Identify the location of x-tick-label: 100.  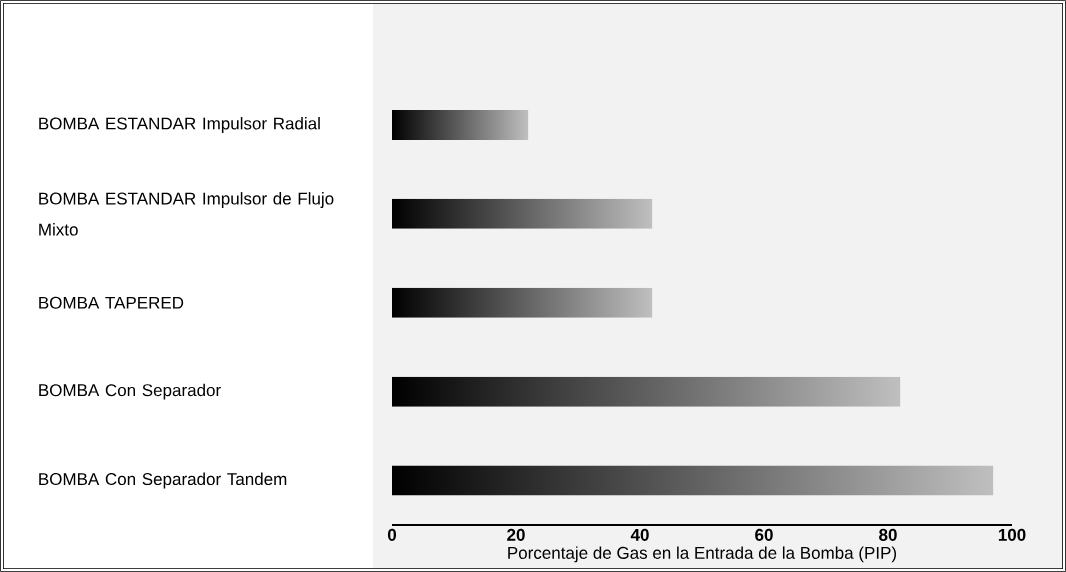
(1012, 534).